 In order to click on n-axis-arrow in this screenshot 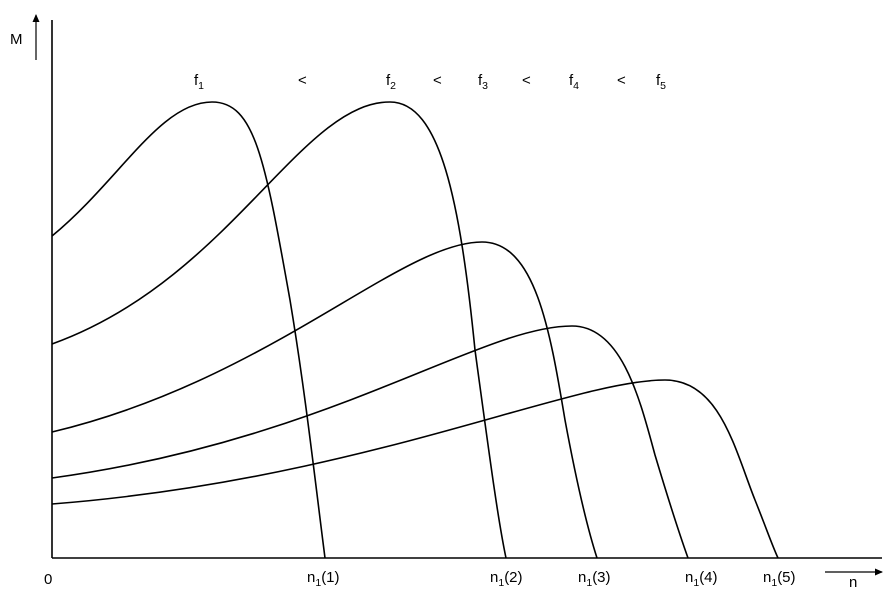, I will do `click(854, 572)`.